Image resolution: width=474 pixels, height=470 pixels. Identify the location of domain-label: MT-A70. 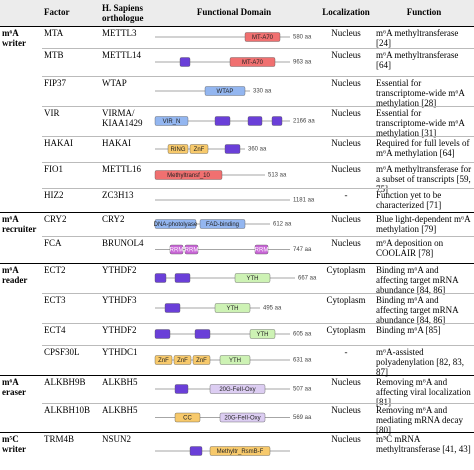
(263, 38).